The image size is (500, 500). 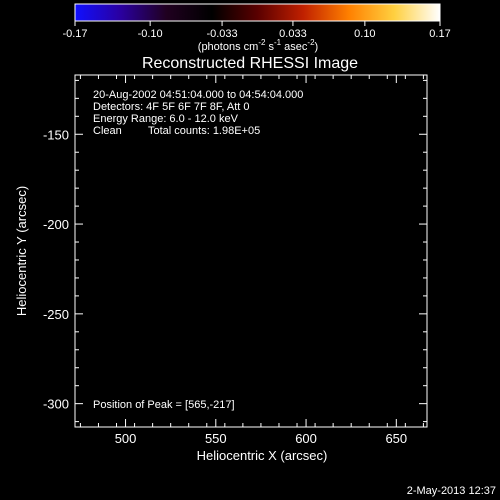 What do you see at coordinates (164, 405) in the screenshot?
I see `annotation-peak: Position of Peak = [565,-217]` at bounding box center [164, 405].